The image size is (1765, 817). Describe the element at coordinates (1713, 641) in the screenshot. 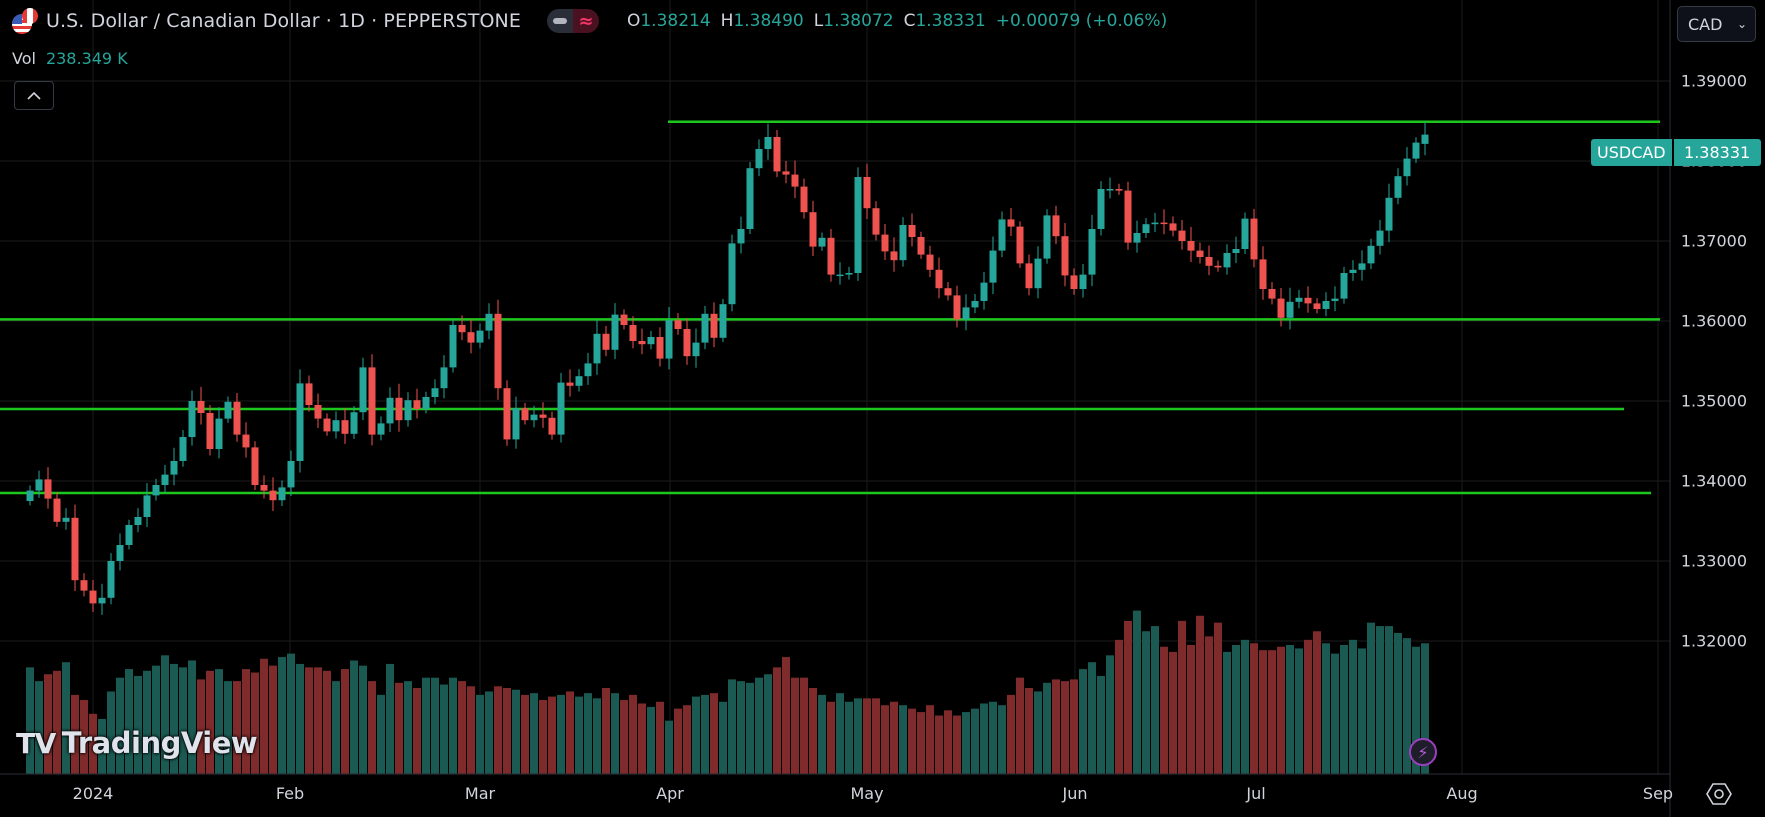

I see `price-axis-label: 1.32000` at that location.